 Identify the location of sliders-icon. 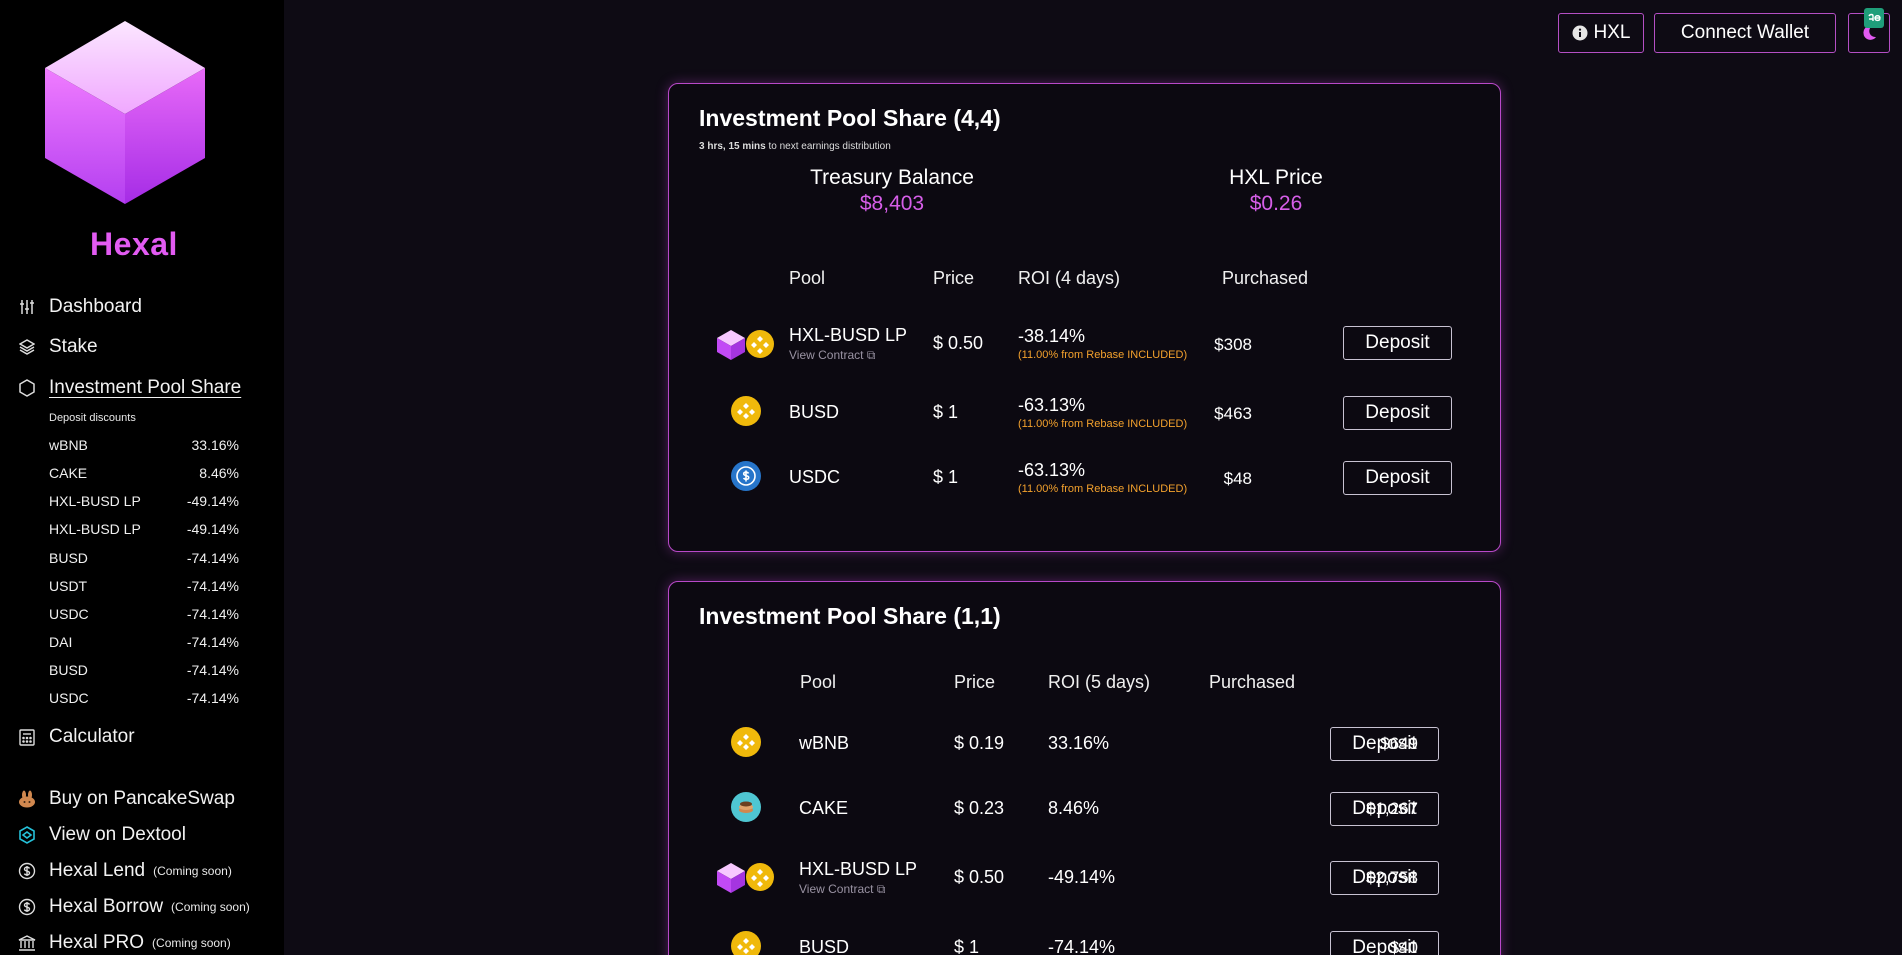
(27, 307).